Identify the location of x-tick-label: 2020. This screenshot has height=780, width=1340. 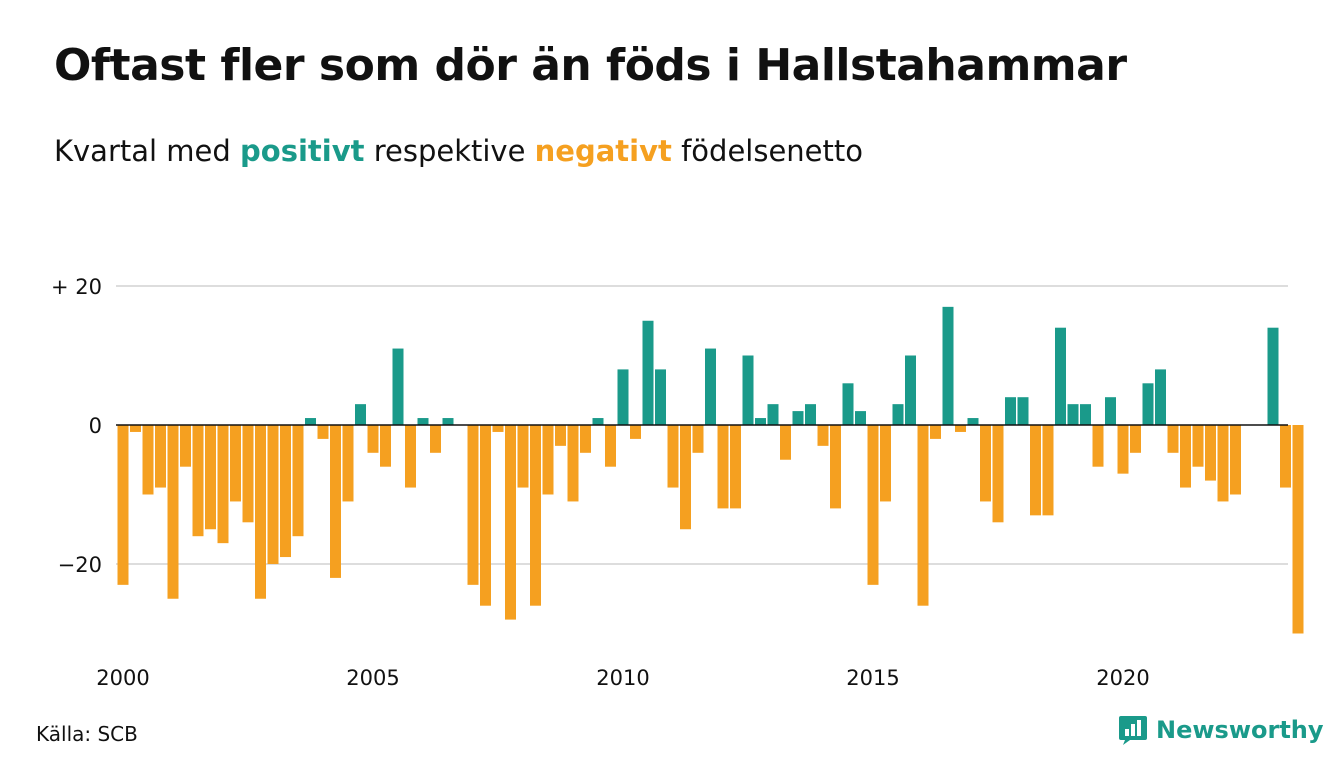
(1122, 678).